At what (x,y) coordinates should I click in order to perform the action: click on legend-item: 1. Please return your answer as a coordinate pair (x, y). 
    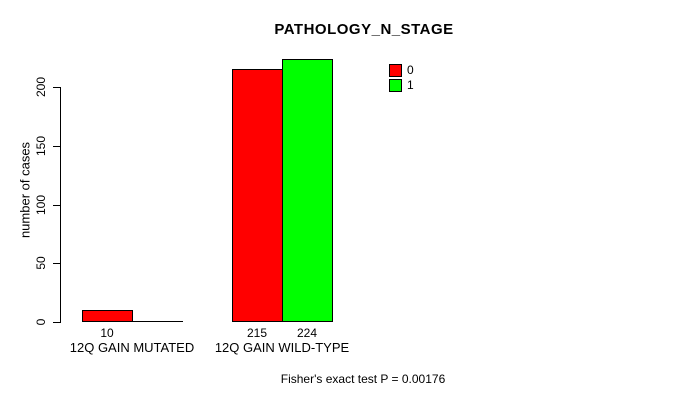
    Looking at the image, I should click on (401, 85).